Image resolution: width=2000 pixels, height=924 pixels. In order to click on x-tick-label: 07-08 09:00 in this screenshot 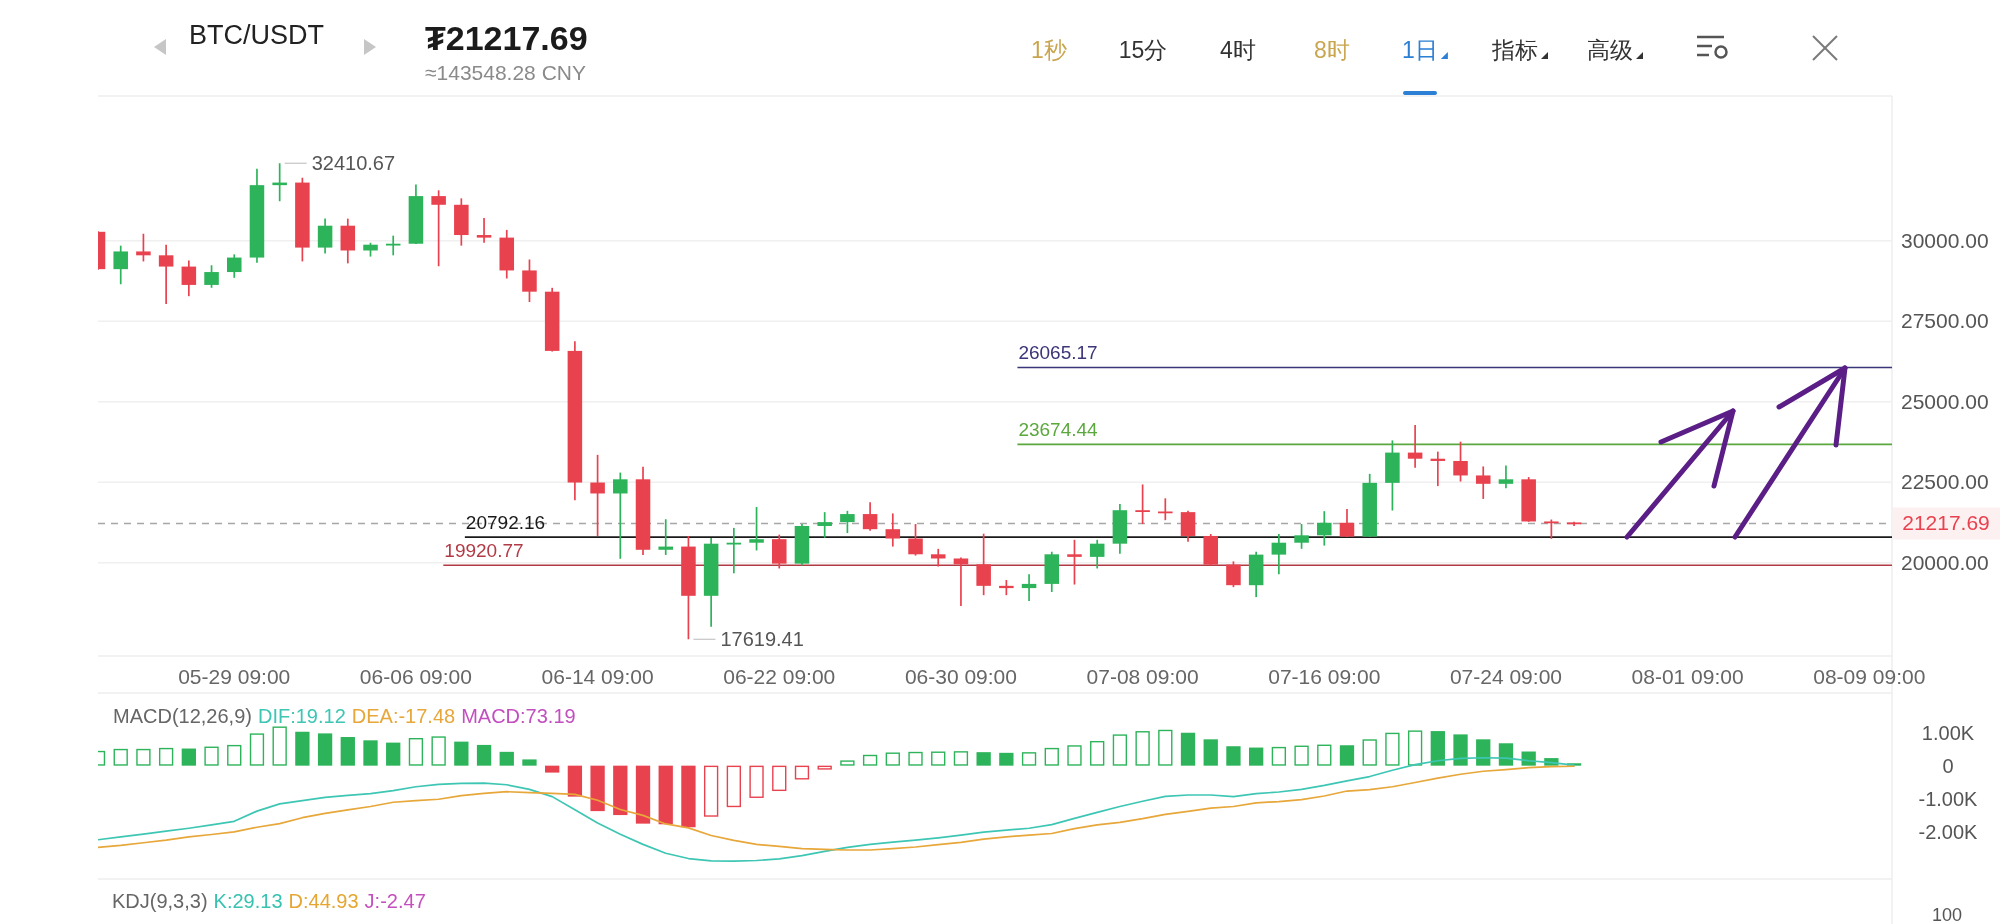, I will do `click(1142, 676)`.